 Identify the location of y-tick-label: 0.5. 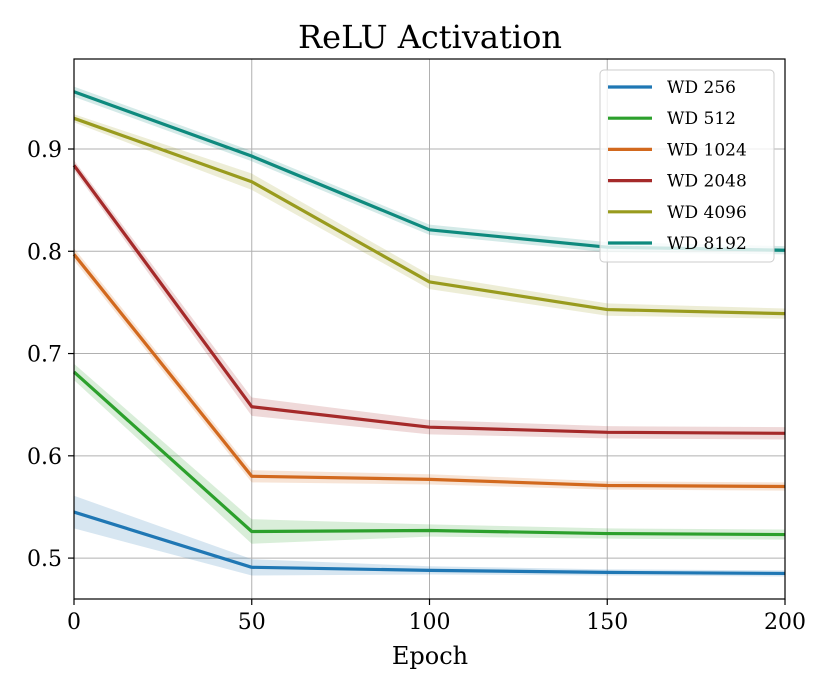
(44, 559).